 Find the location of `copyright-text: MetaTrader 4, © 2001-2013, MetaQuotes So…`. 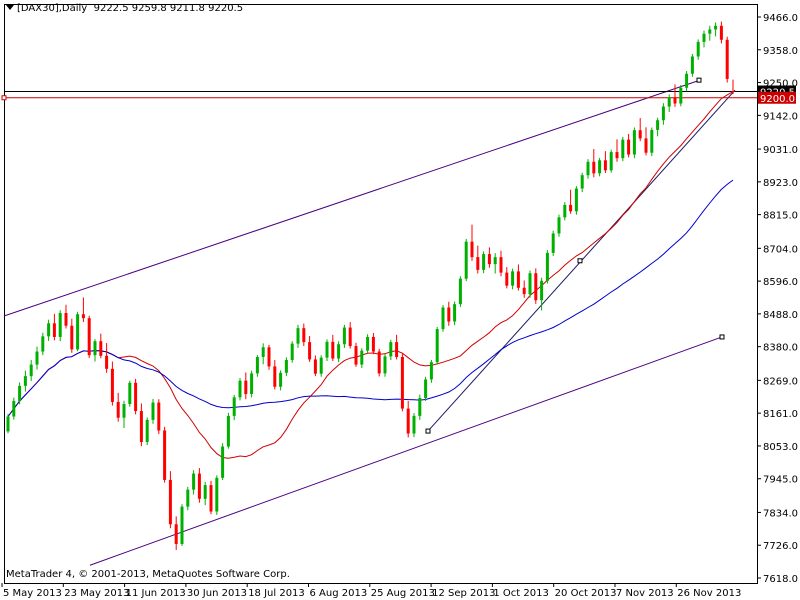

copyright-text: MetaTrader 4, © 2001-2013, MetaQuotes So… is located at coordinates (148, 574).